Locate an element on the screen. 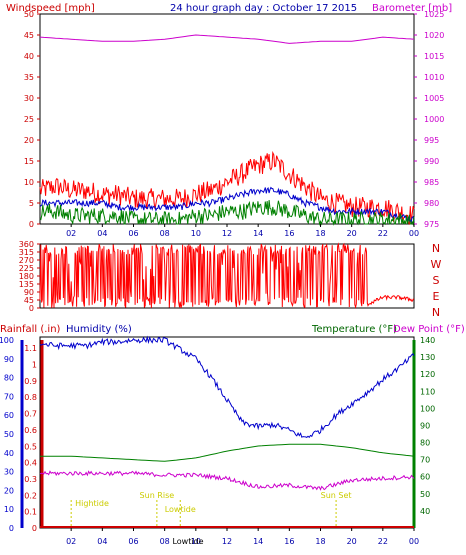 Image resolution: width=466 pixels, height=555 pixels. direction-series is located at coordinates (227, 276).